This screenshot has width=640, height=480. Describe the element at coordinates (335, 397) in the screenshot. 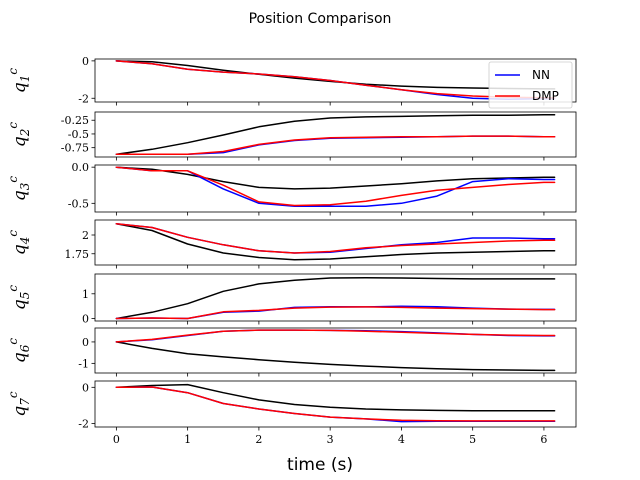

I see `series-reference-q7` at that location.